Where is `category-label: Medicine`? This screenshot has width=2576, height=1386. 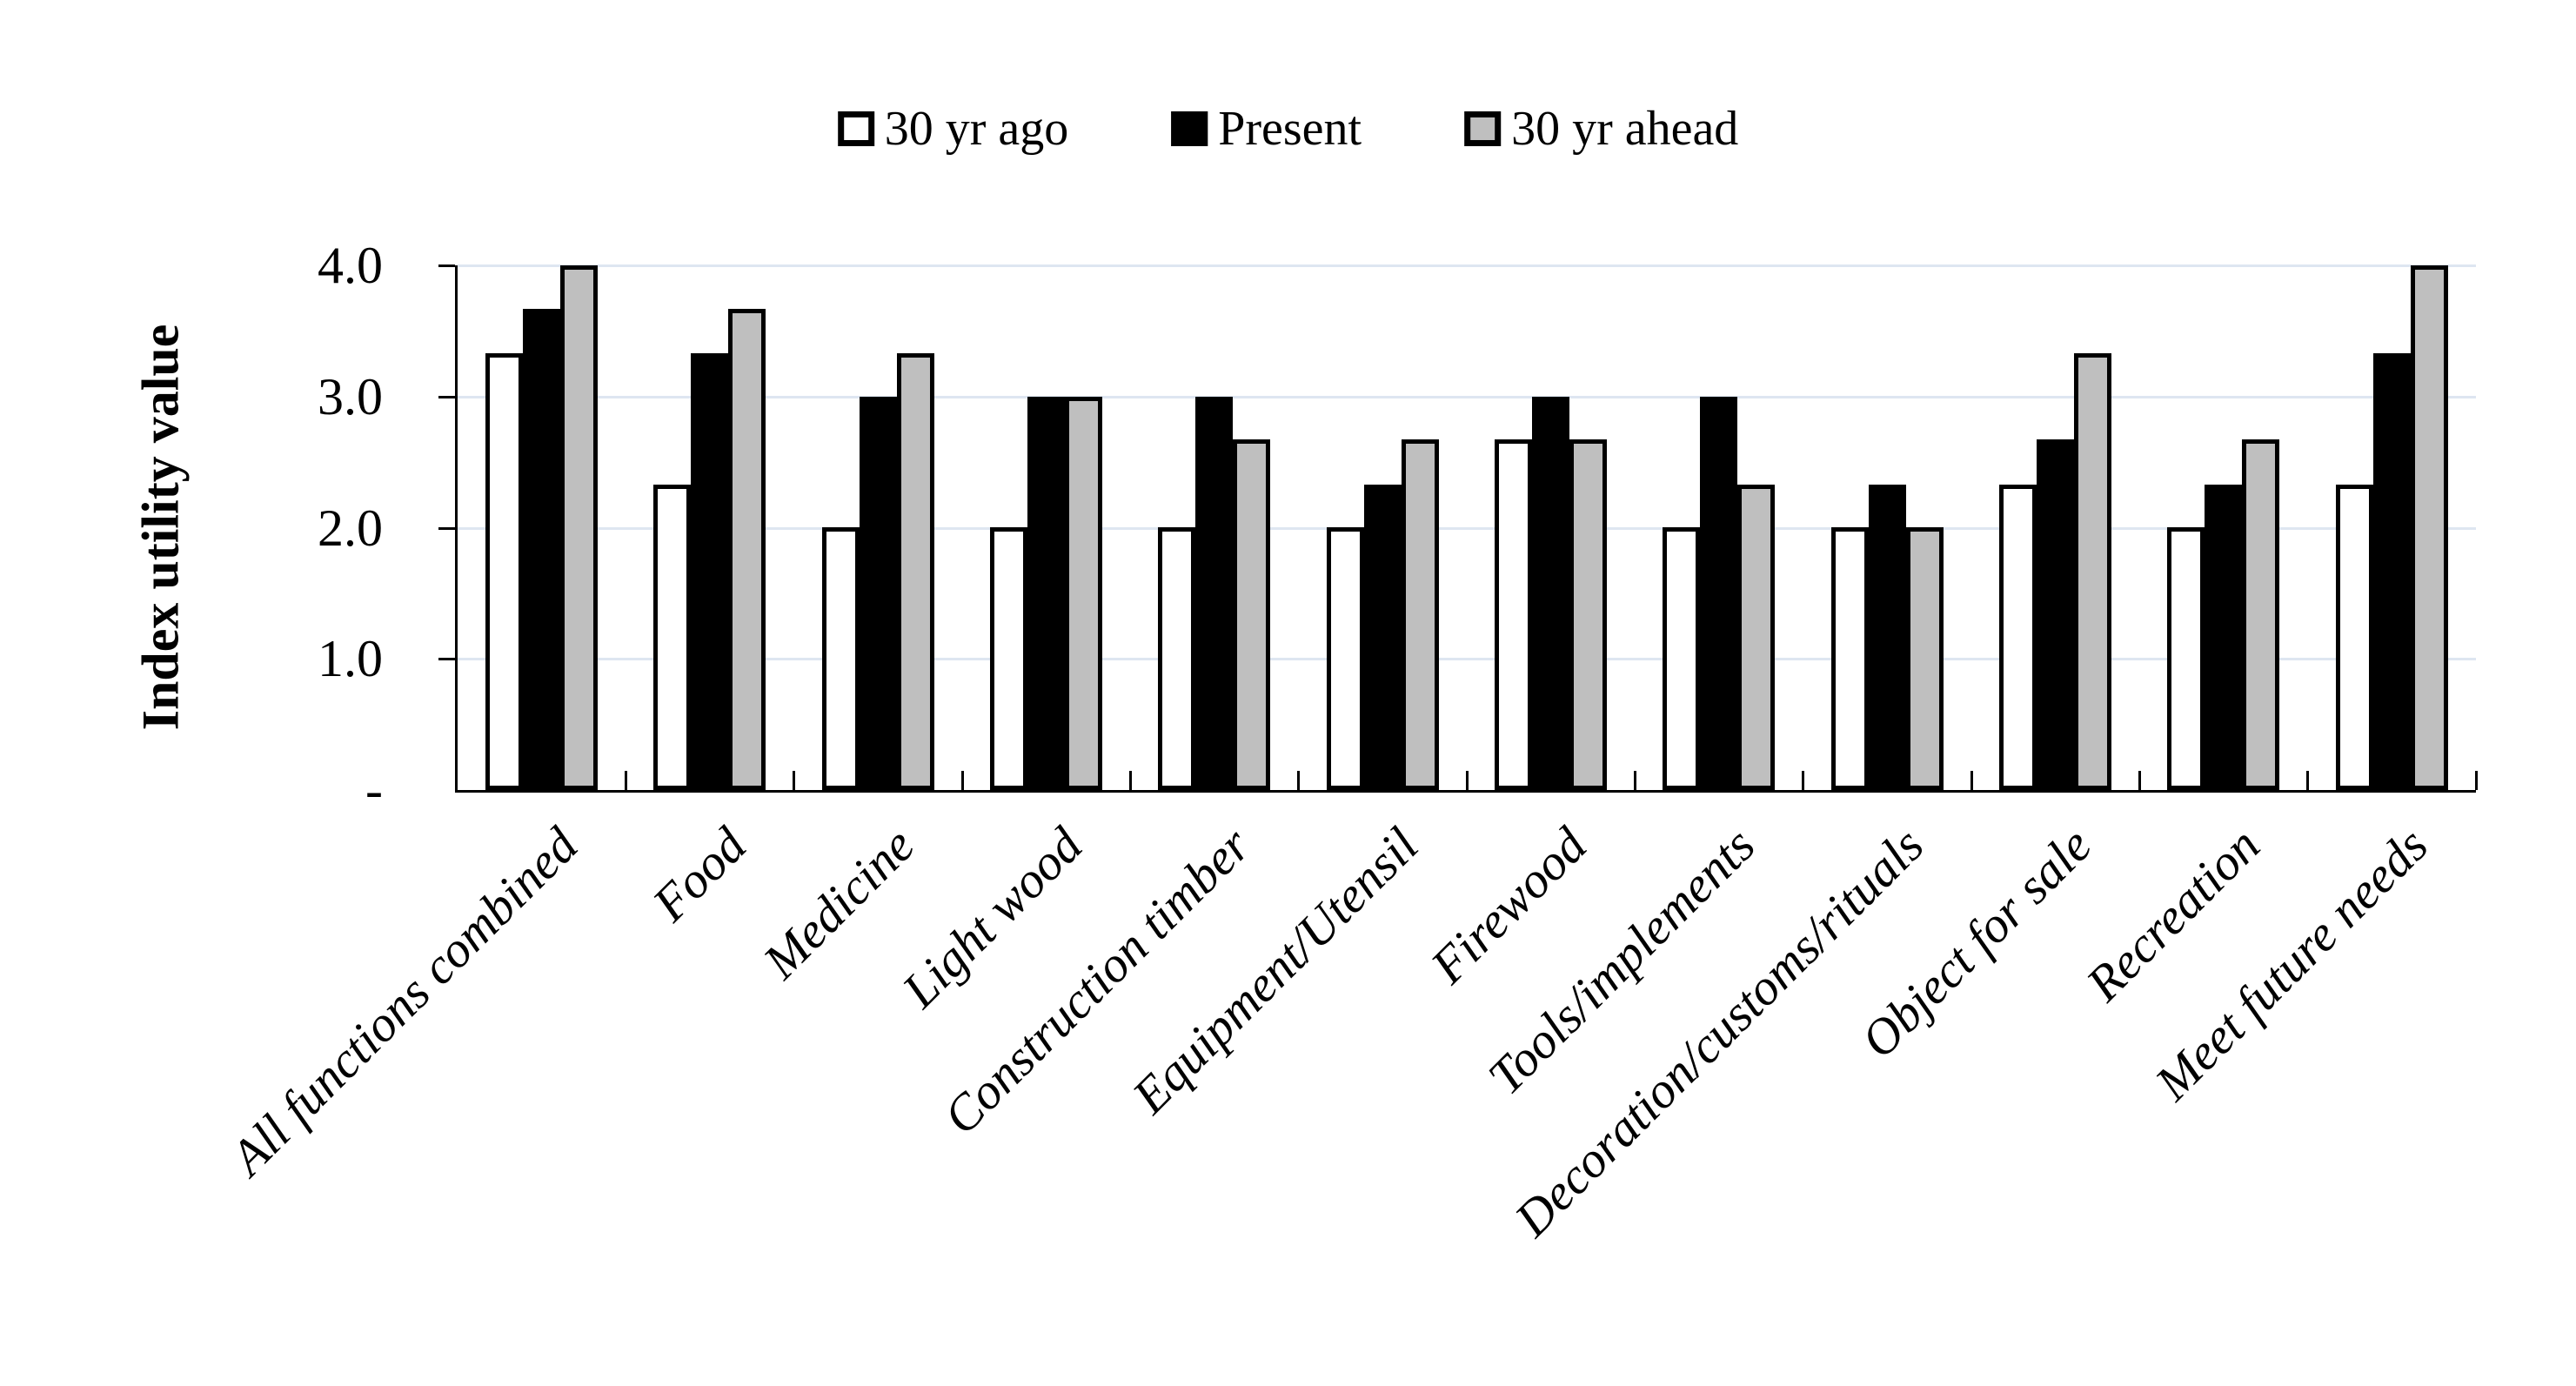
category-label: Medicine is located at coordinates (838, 903).